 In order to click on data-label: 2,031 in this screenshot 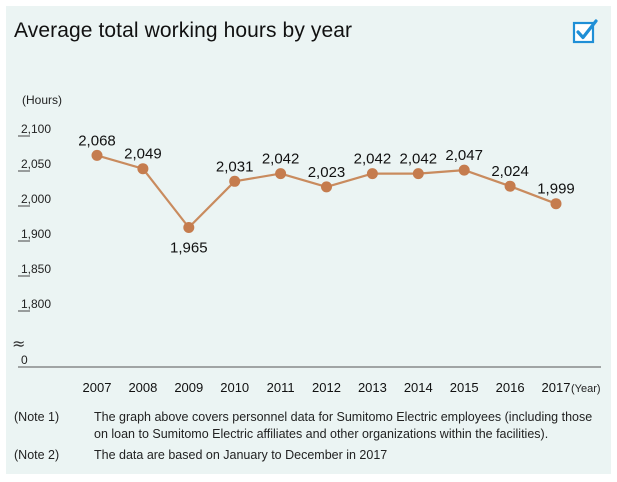, I will do `click(235, 166)`.